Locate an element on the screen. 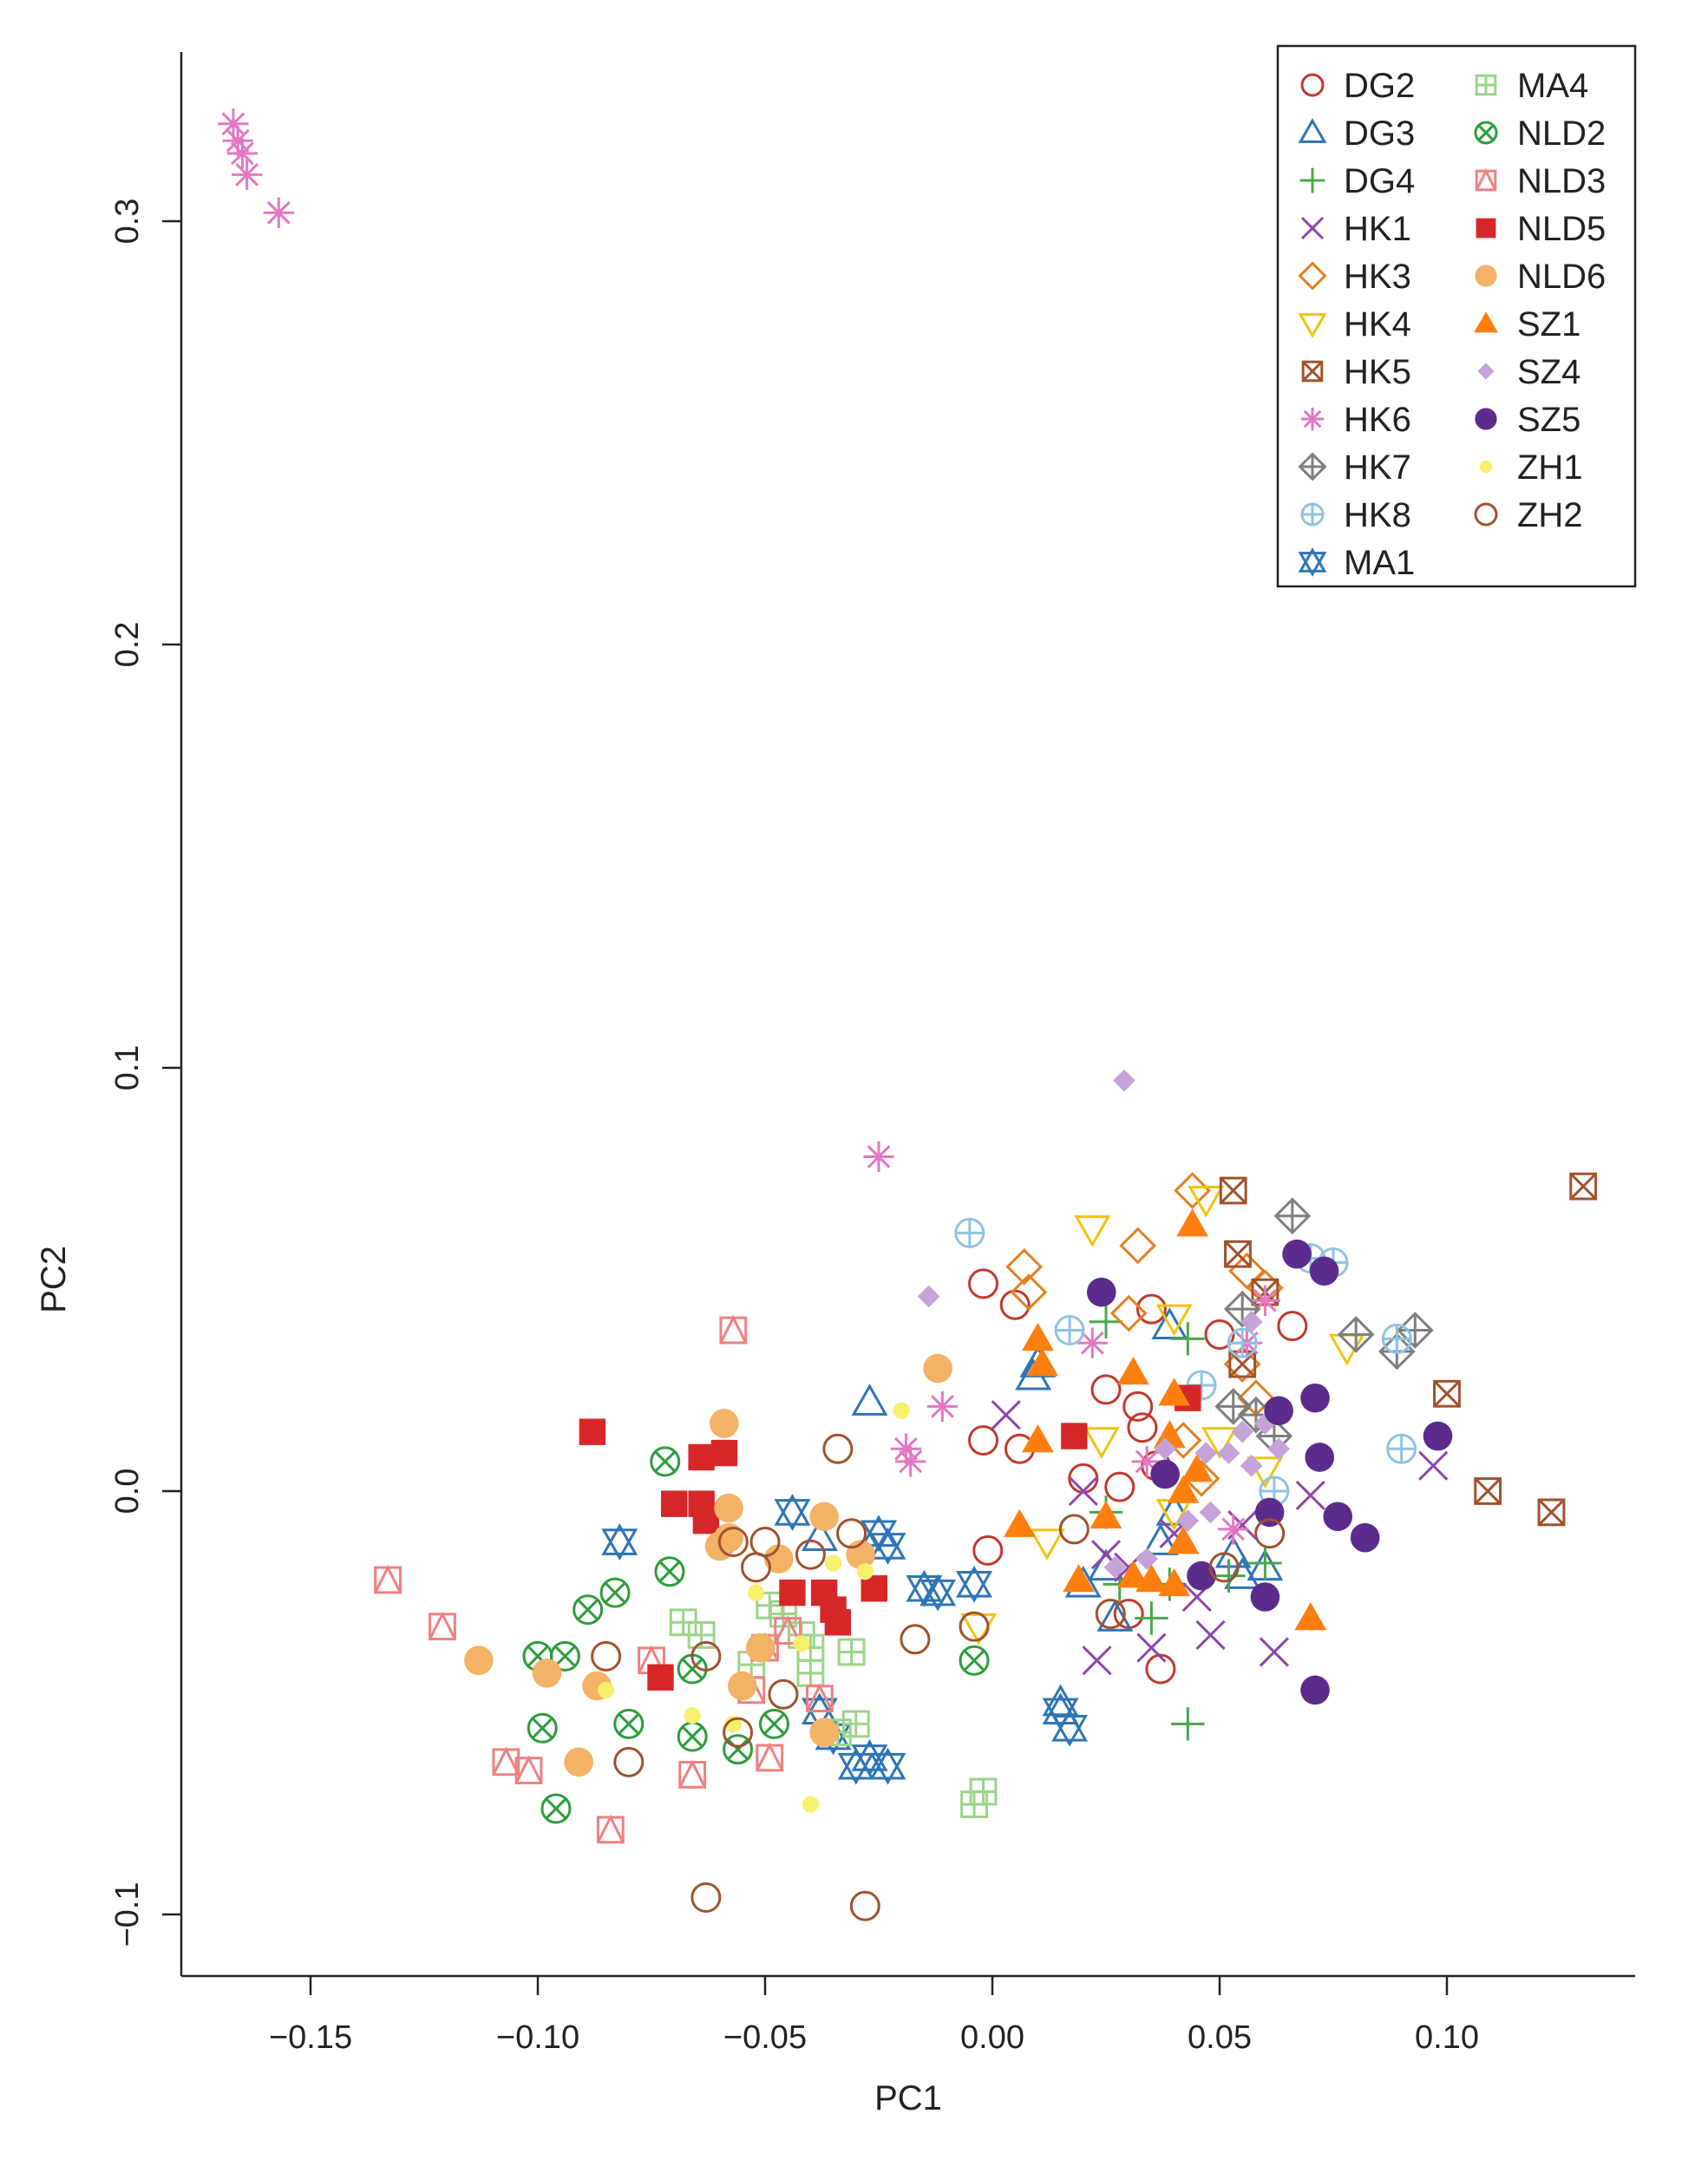 The image size is (1708, 2166). legend-item-hk6: HK6 is located at coordinates (1355, 420).